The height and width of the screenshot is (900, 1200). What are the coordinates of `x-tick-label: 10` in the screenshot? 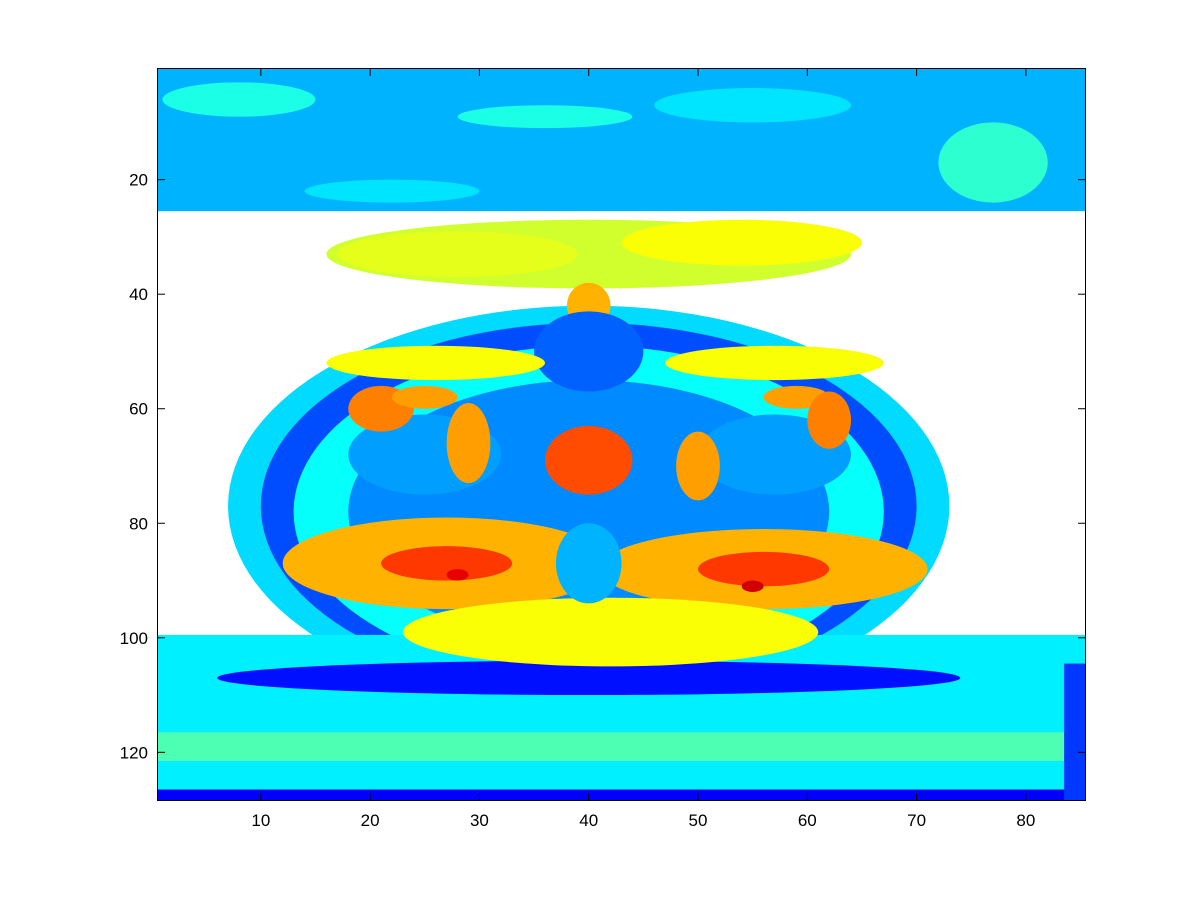 It's located at (260, 820).